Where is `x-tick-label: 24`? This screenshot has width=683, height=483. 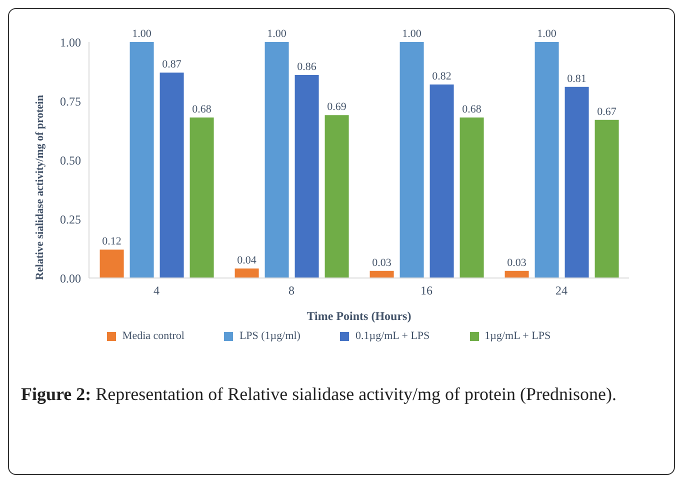 x-tick-label: 24 is located at coordinates (562, 291).